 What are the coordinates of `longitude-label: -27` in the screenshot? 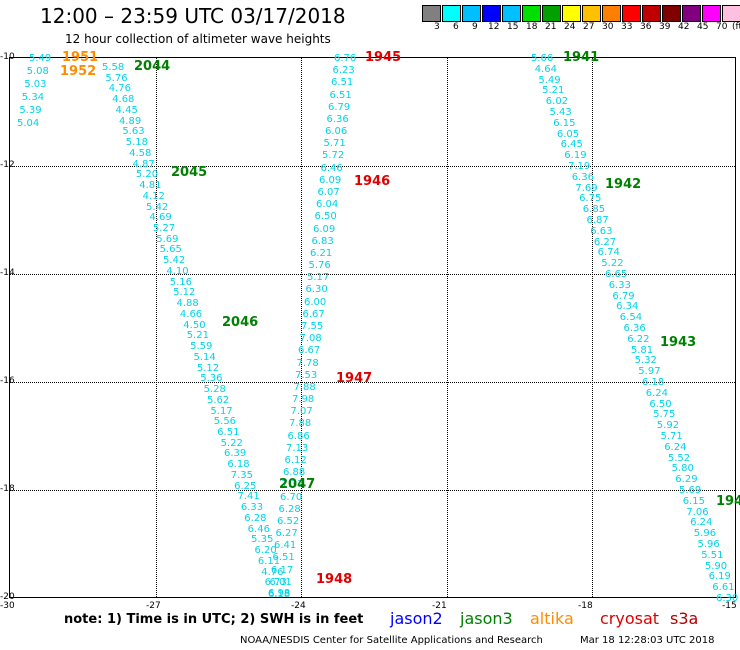 It's located at (153, 606).